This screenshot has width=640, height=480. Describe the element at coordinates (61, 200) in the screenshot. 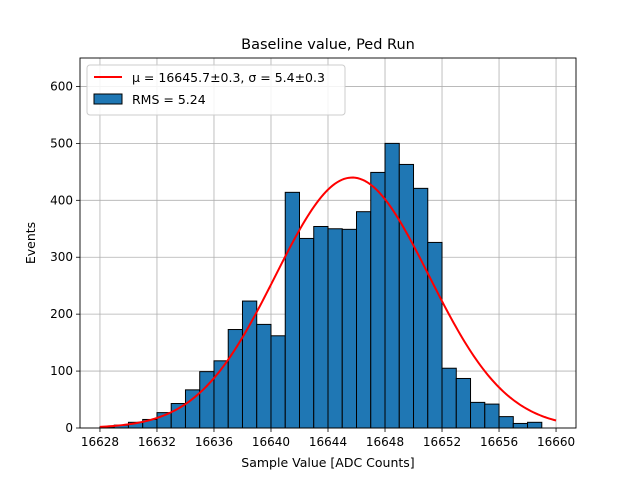

I see `y-tick-label: 400` at that location.